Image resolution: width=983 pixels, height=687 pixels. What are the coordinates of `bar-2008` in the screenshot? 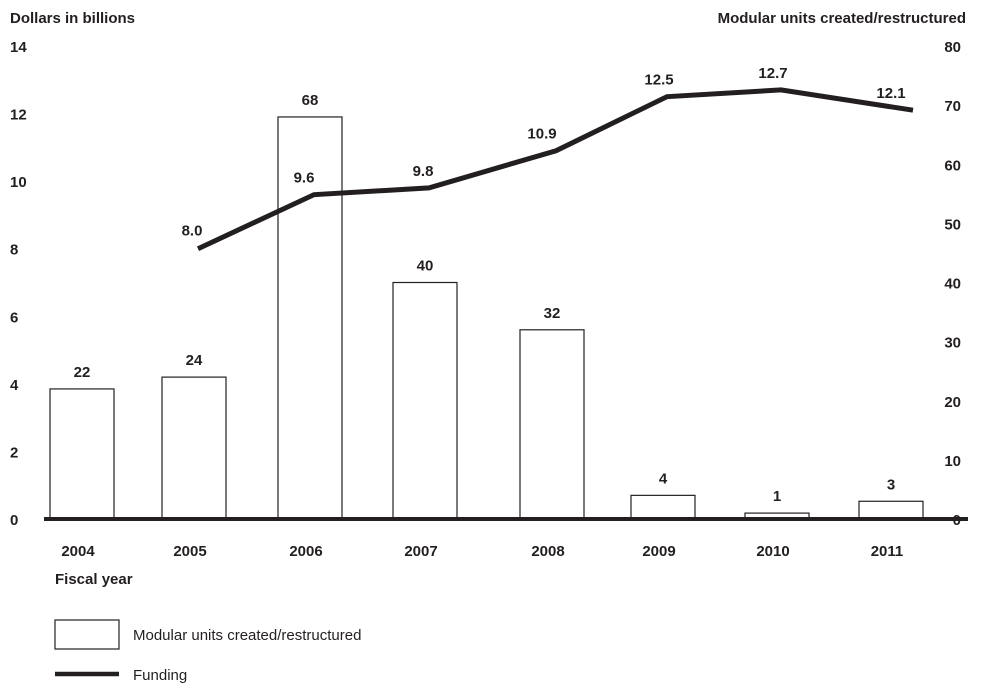 It's located at (552, 424).